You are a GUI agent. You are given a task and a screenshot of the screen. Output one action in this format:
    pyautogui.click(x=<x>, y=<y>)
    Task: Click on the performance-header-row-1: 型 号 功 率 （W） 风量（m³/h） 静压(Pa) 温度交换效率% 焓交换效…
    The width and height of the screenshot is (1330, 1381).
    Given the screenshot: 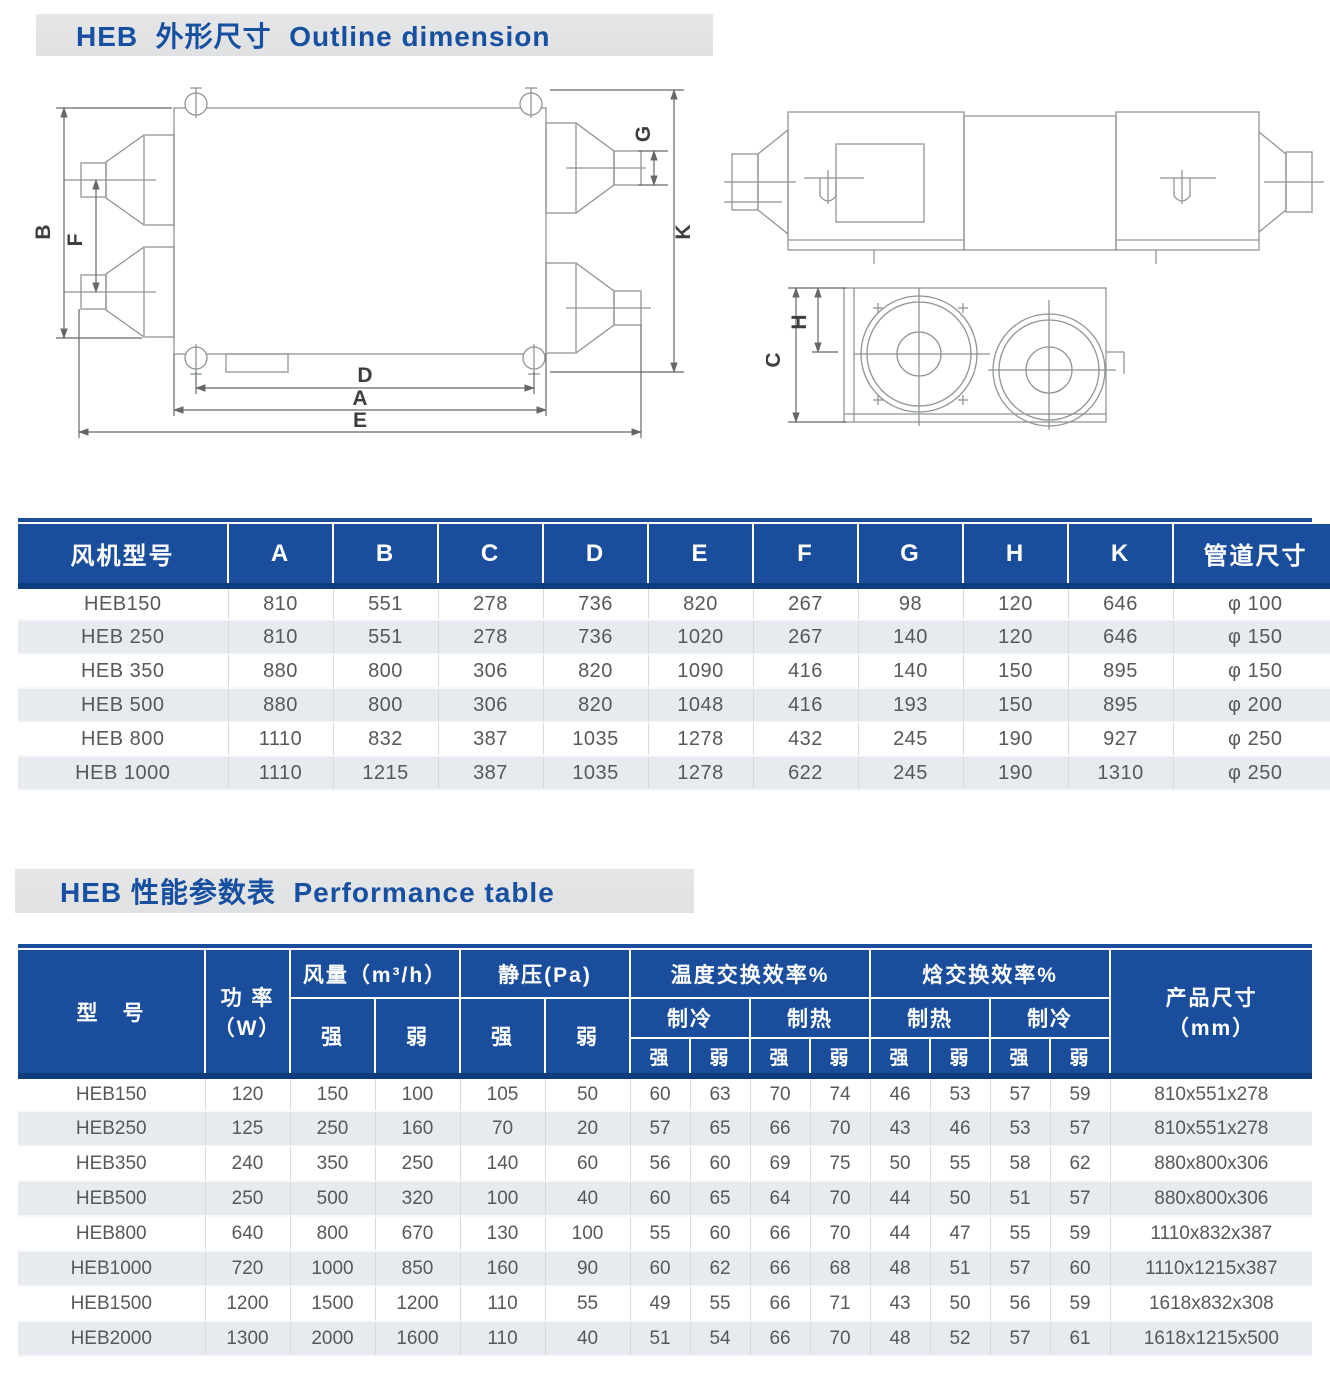 What is the action you would take?
    pyautogui.click(x=665, y=1014)
    